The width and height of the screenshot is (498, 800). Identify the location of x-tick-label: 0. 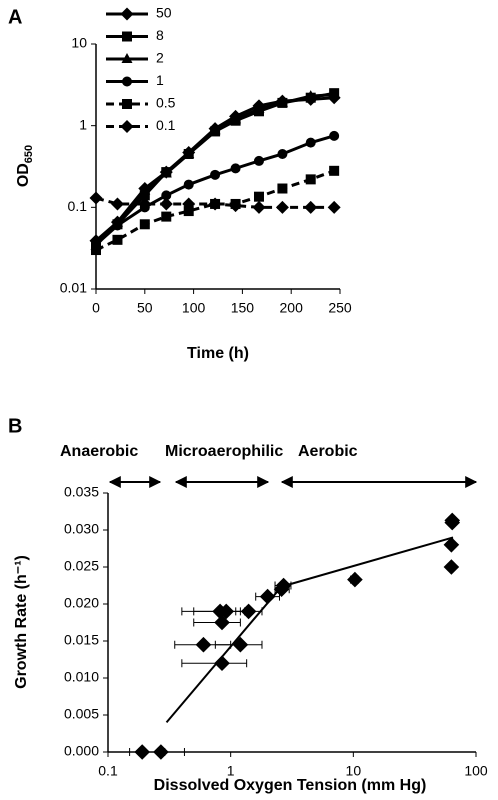
(96, 308).